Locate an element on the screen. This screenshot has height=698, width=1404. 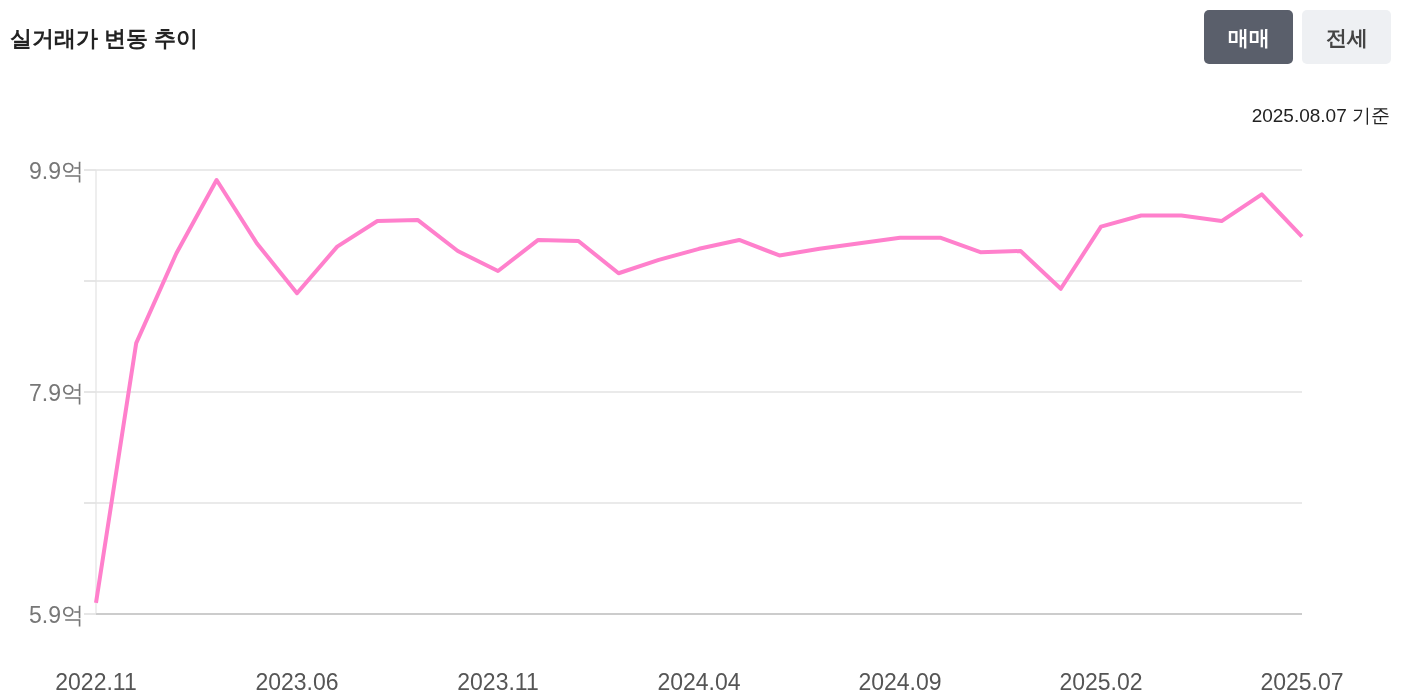
ytick: 9.9억 is located at coordinates (56, 171).